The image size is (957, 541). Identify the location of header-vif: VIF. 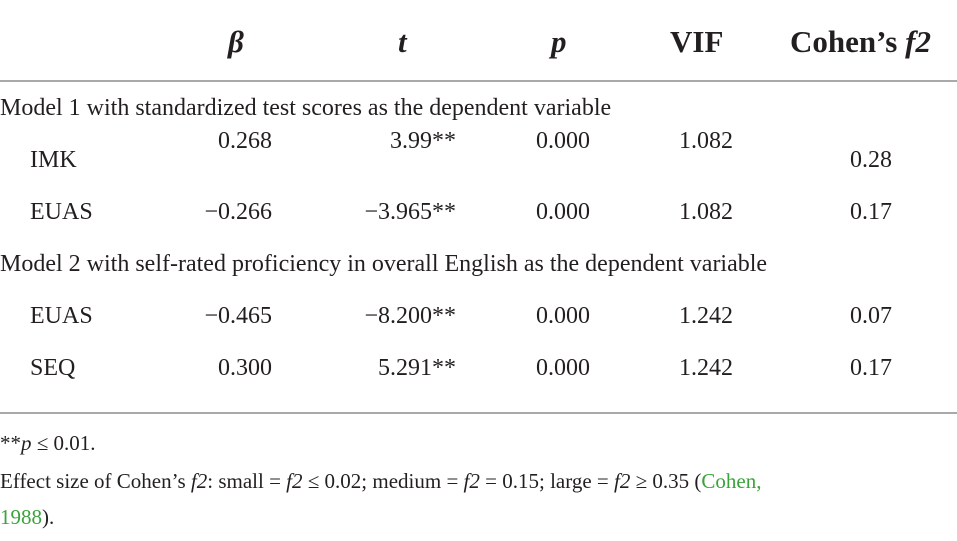
(697, 41).